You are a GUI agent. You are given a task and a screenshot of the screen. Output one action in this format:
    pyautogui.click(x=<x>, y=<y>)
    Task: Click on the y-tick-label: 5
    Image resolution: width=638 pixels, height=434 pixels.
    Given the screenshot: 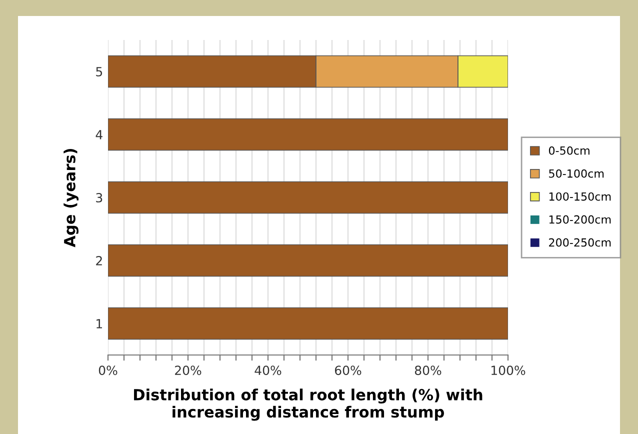 What is the action you would take?
    pyautogui.click(x=99, y=71)
    